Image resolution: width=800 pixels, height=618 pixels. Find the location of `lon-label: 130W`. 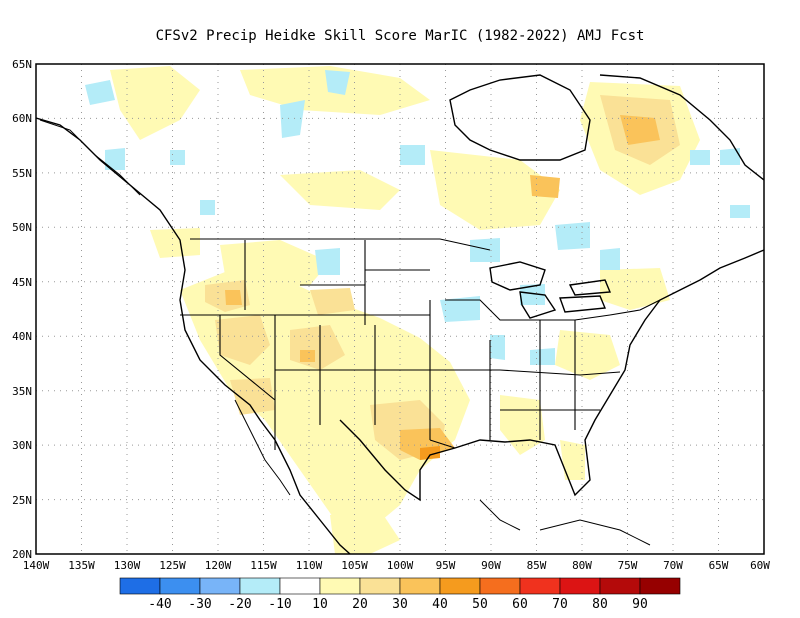

lon-label: 130W is located at coordinates (127, 565).